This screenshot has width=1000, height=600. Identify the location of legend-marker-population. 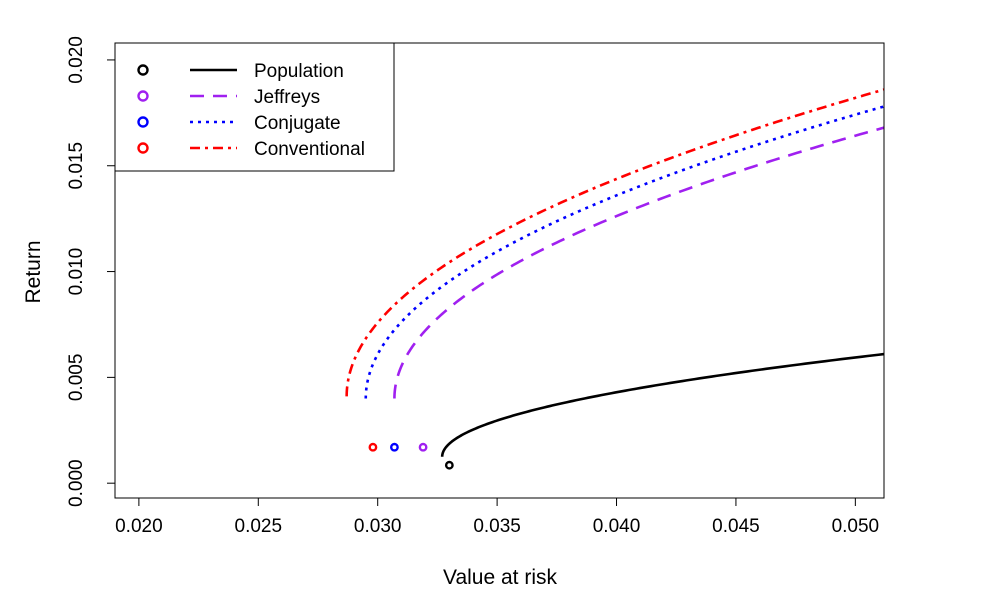
(143, 70).